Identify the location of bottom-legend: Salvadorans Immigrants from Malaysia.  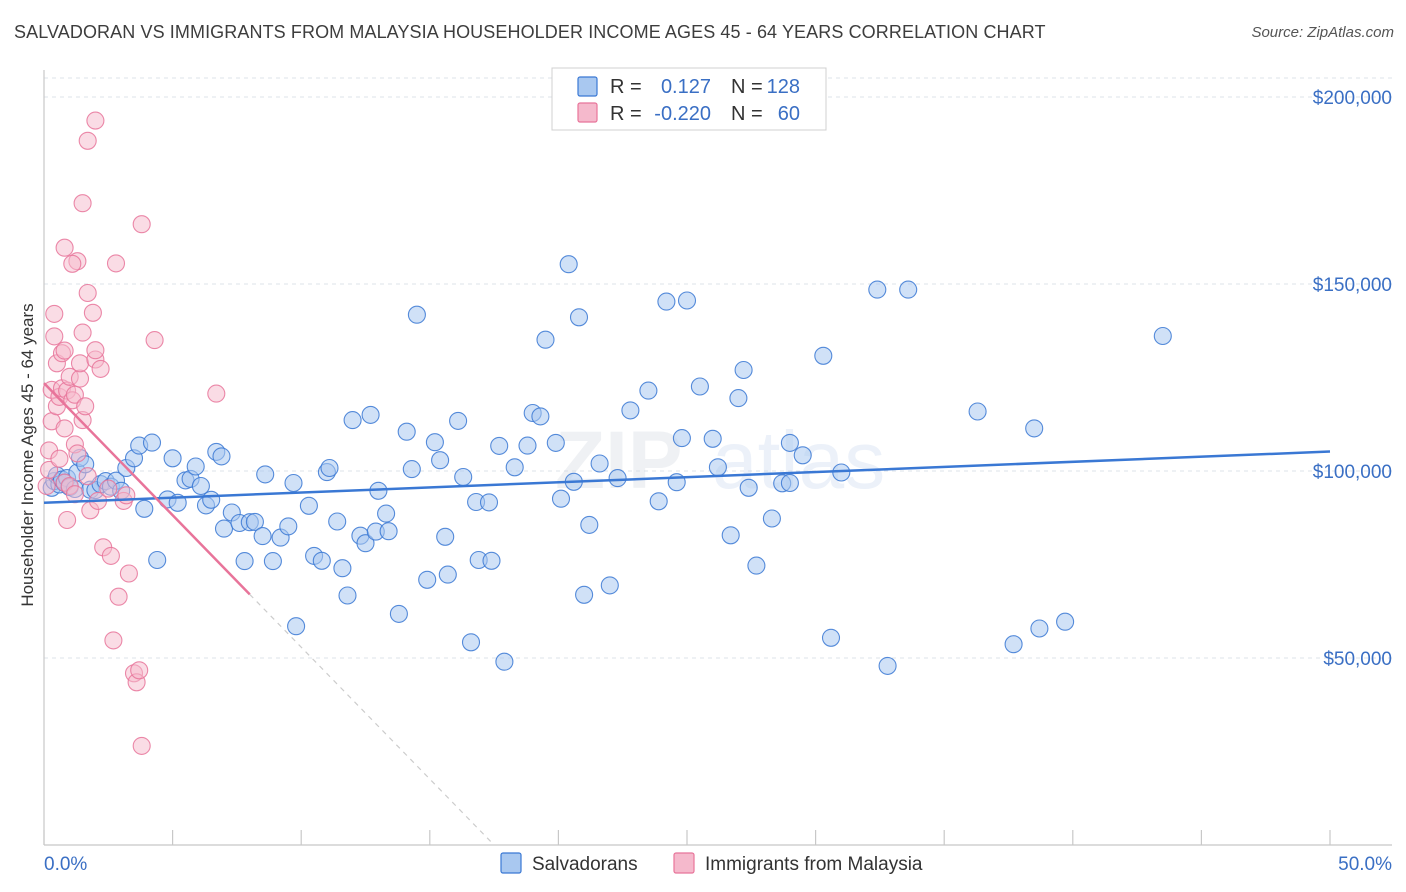
(711, 863).